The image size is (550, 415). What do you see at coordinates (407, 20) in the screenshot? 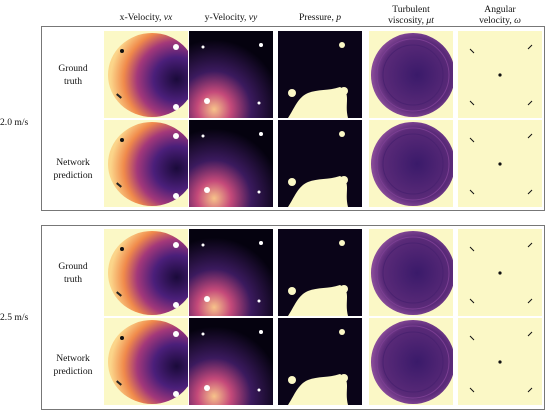
I see `col-header-turbulent-line2: viscosity,` at bounding box center [407, 20].